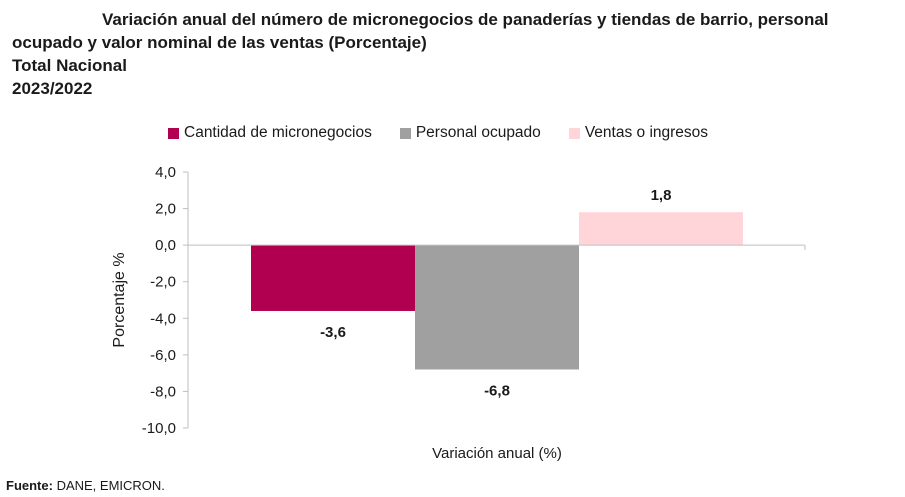 The height and width of the screenshot is (497, 905). I want to click on y-tick-label: -10,0, so click(159, 428).